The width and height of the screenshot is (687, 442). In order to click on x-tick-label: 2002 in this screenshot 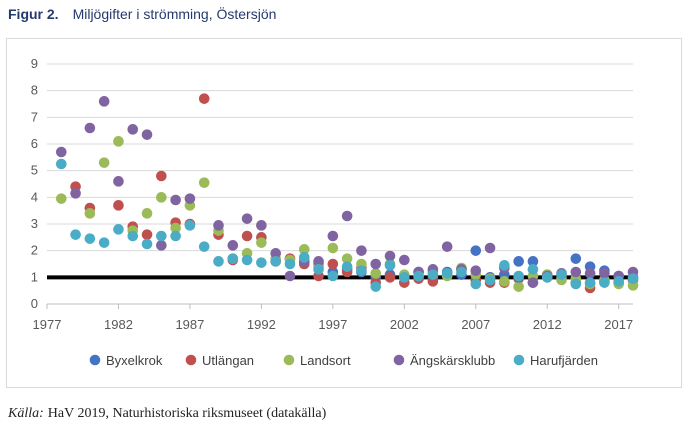, I will do `click(404, 324)`.